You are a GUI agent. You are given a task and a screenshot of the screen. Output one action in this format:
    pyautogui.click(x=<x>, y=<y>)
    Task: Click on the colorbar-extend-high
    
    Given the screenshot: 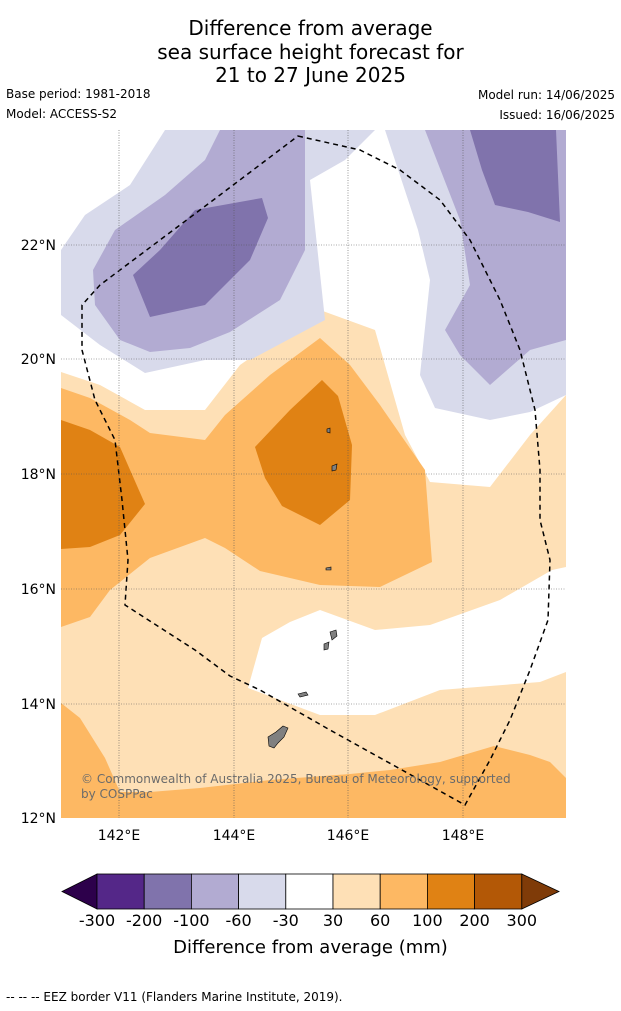 What is the action you would take?
    pyautogui.click(x=540, y=891)
    